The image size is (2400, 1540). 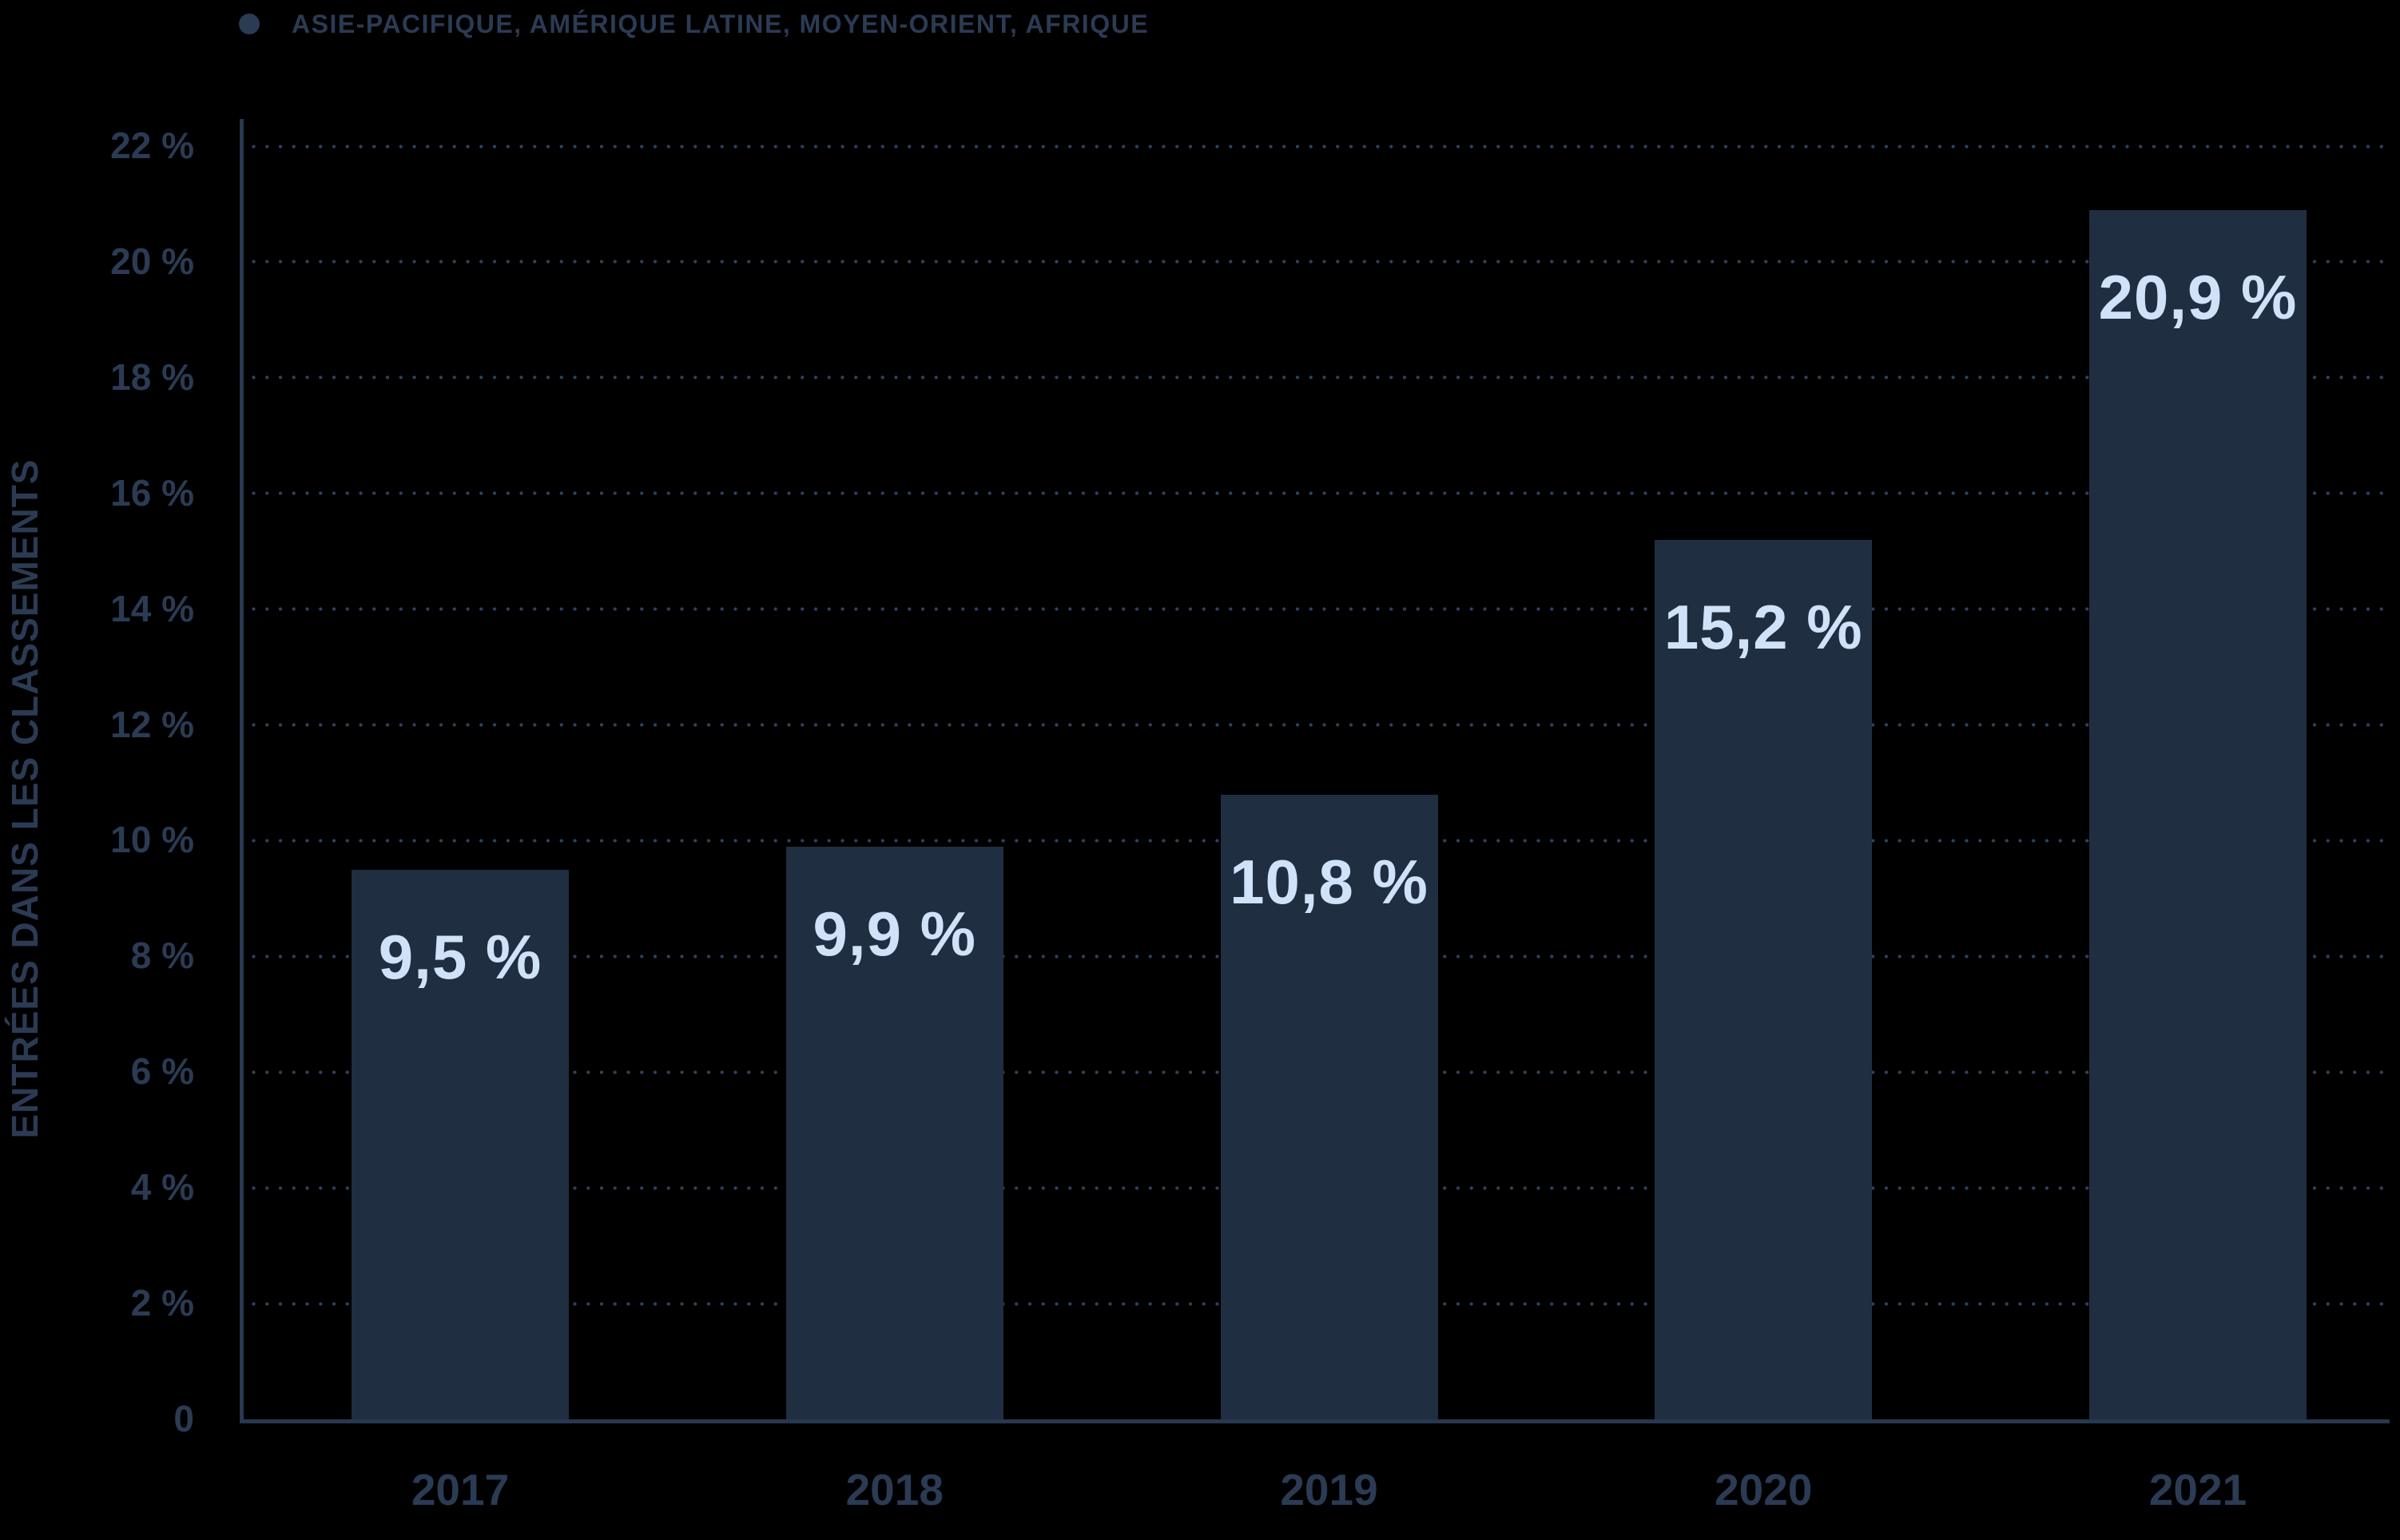 What do you see at coordinates (152, 376) in the screenshot?
I see `y-tick-label: 18 %` at bounding box center [152, 376].